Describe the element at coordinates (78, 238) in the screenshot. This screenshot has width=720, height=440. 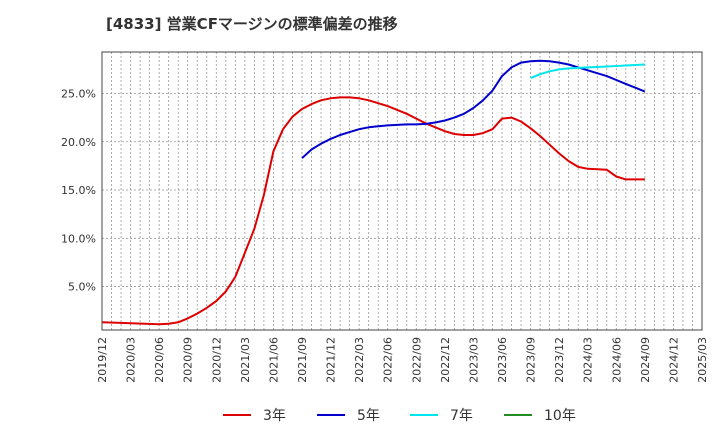
I see `y-tick-label: 10.0%` at that location.